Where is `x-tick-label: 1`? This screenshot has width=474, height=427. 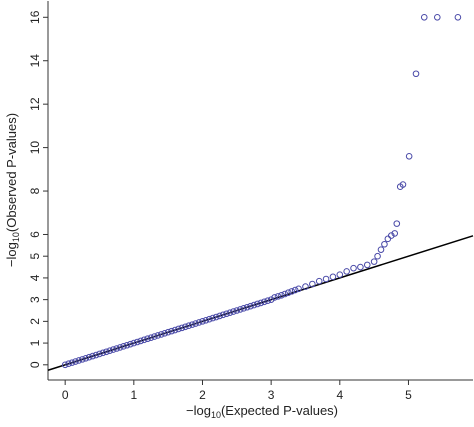 x-tick-label: 1 is located at coordinates (133, 395).